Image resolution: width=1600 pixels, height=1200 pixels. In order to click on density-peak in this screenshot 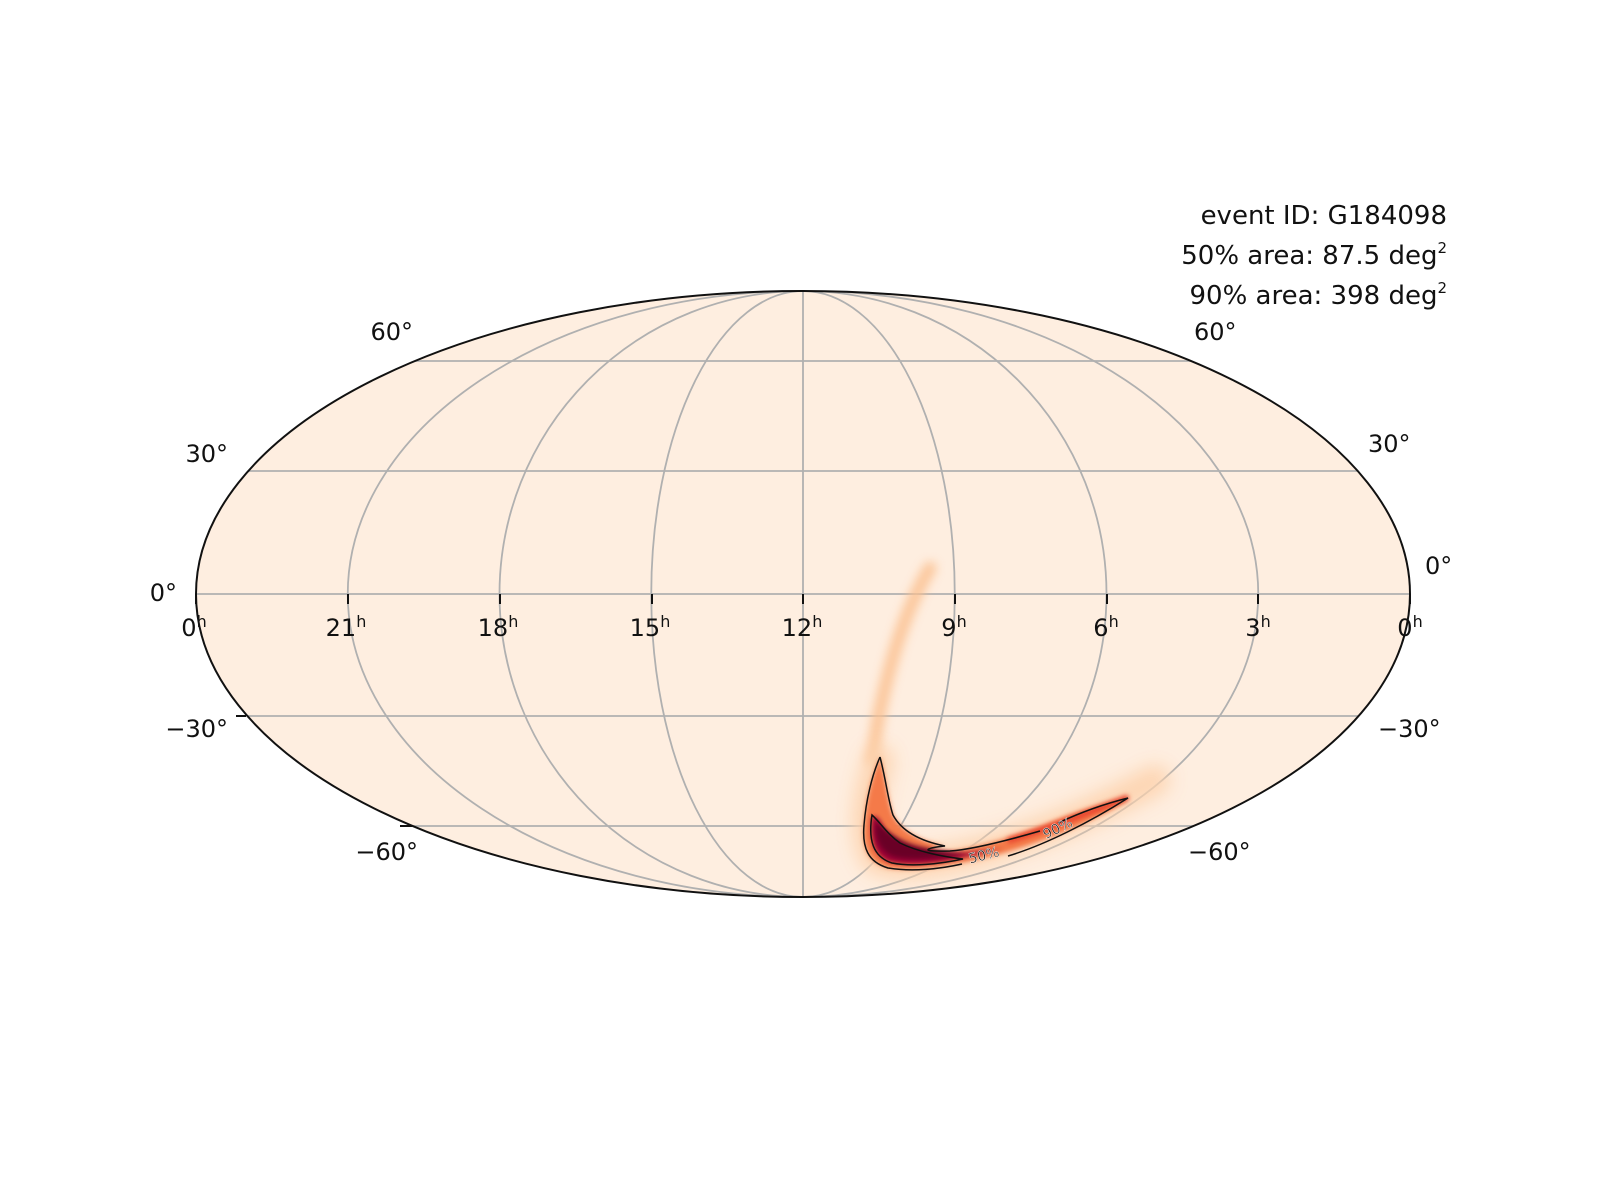, I will do `click(920, 840)`.